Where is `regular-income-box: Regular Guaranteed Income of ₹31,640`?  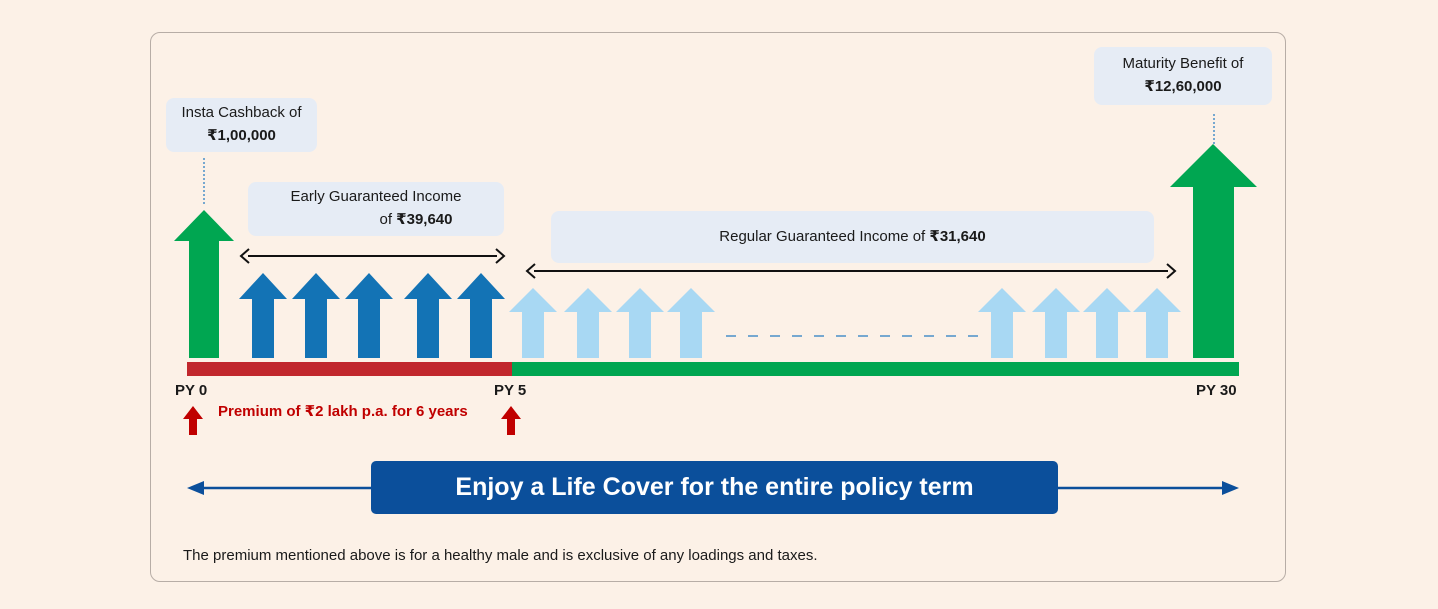 regular-income-box: Regular Guaranteed Income of ₹31,640 is located at coordinates (852, 237).